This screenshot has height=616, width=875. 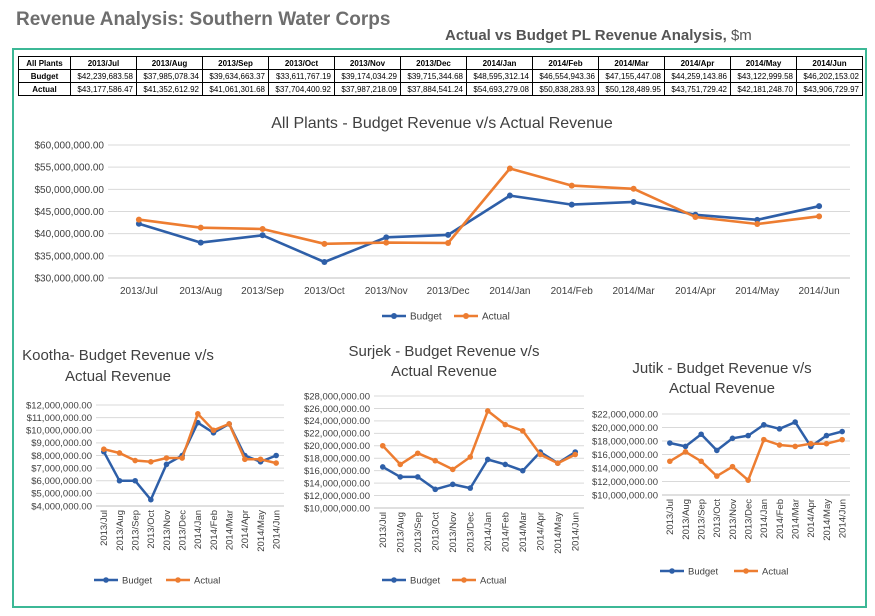 I want to click on y-tick-label: $18,000,000.00, so click(x=337, y=459).